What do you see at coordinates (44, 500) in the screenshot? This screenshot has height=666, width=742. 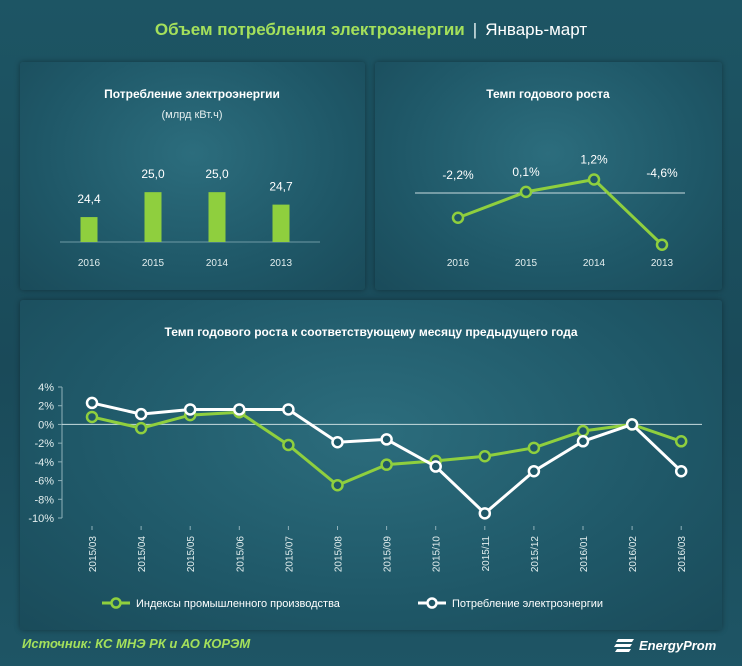 I see `y-tick-label: -8%` at bounding box center [44, 500].